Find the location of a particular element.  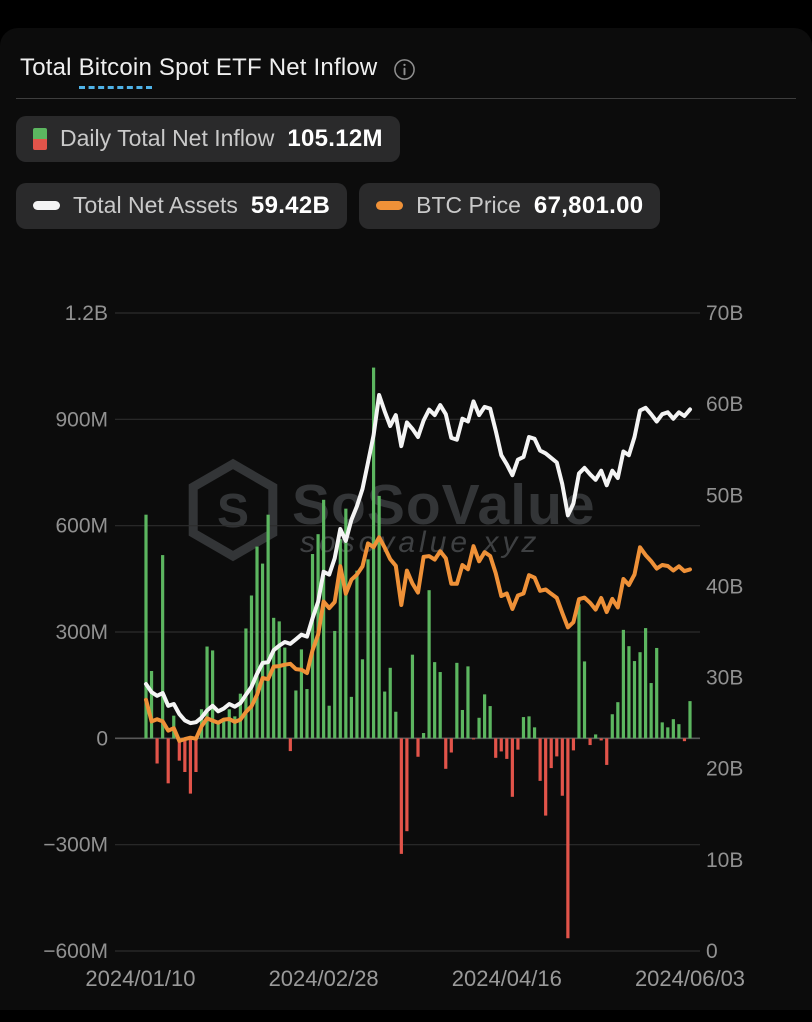

svg-text: 300M is located at coordinates (81, 632).